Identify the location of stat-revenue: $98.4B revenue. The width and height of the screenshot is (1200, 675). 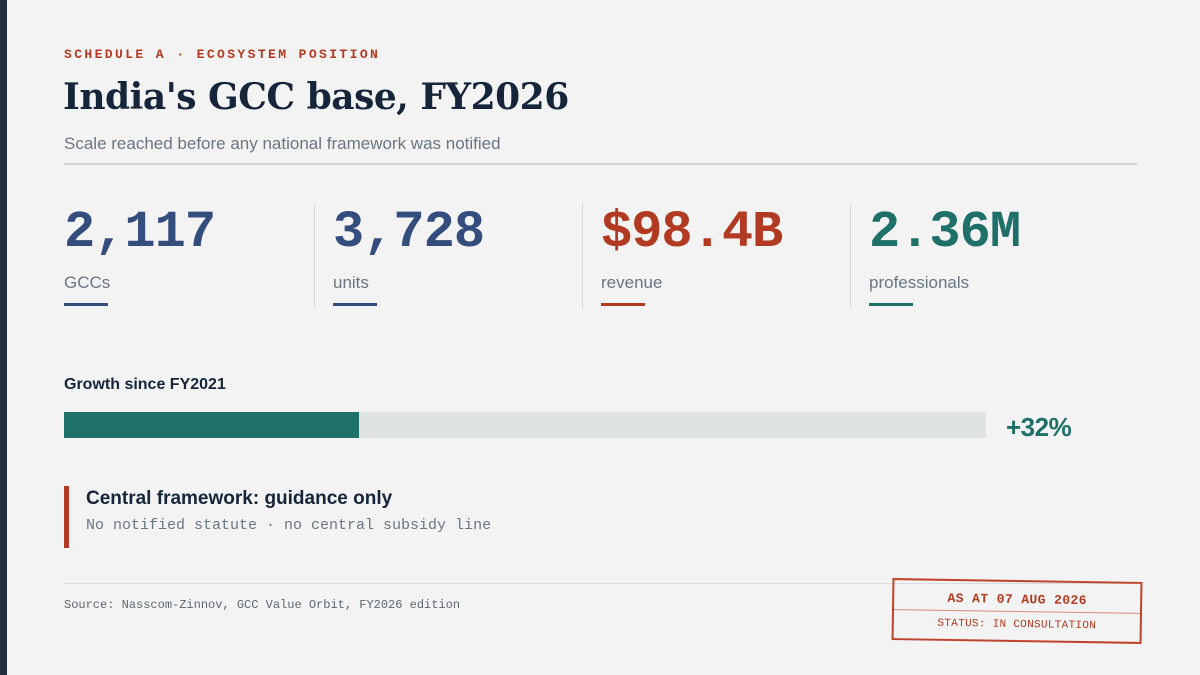
(716, 256).